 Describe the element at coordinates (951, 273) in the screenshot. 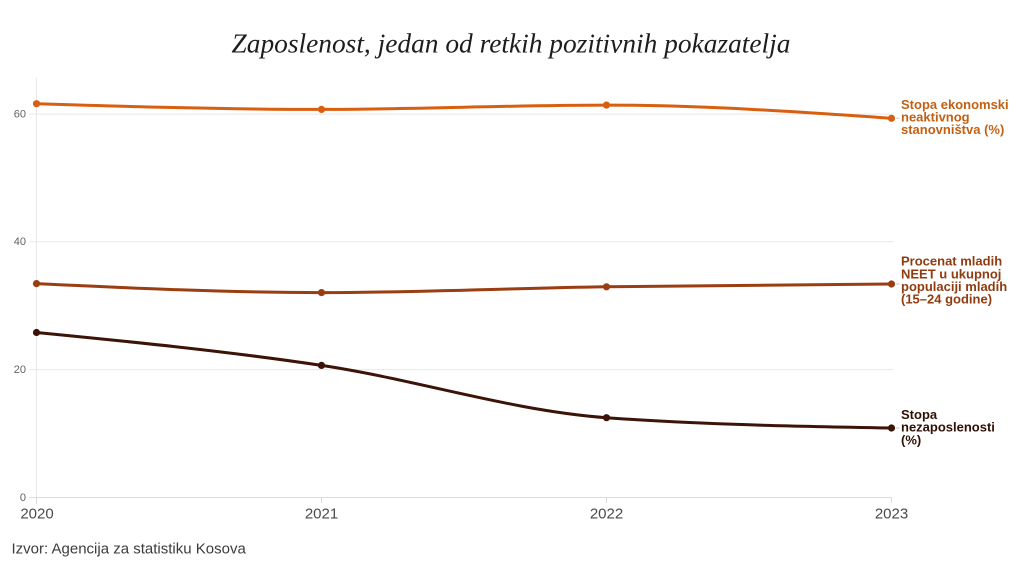

I see `svg-text: NEET u ukupnoj` at that location.